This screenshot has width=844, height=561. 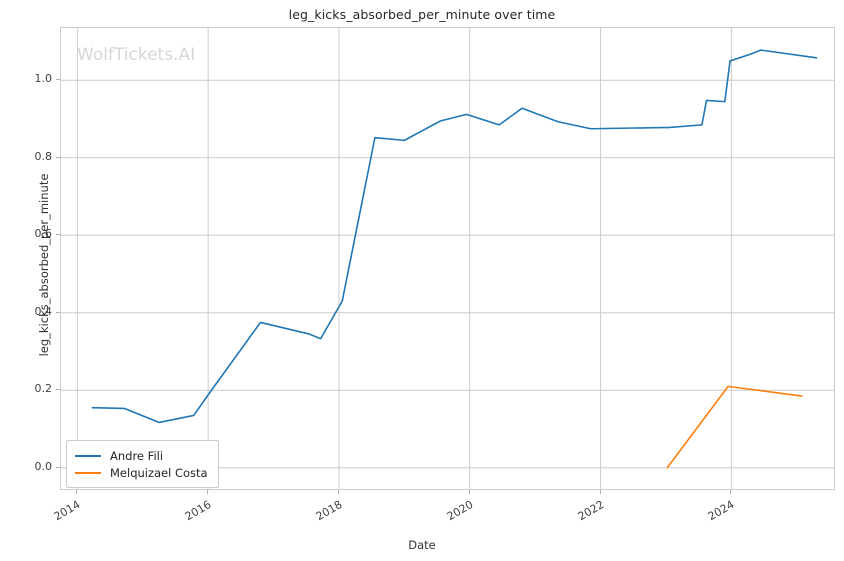 What do you see at coordinates (721, 511) in the screenshot?
I see `x-tick-label: 2024` at bounding box center [721, 511].